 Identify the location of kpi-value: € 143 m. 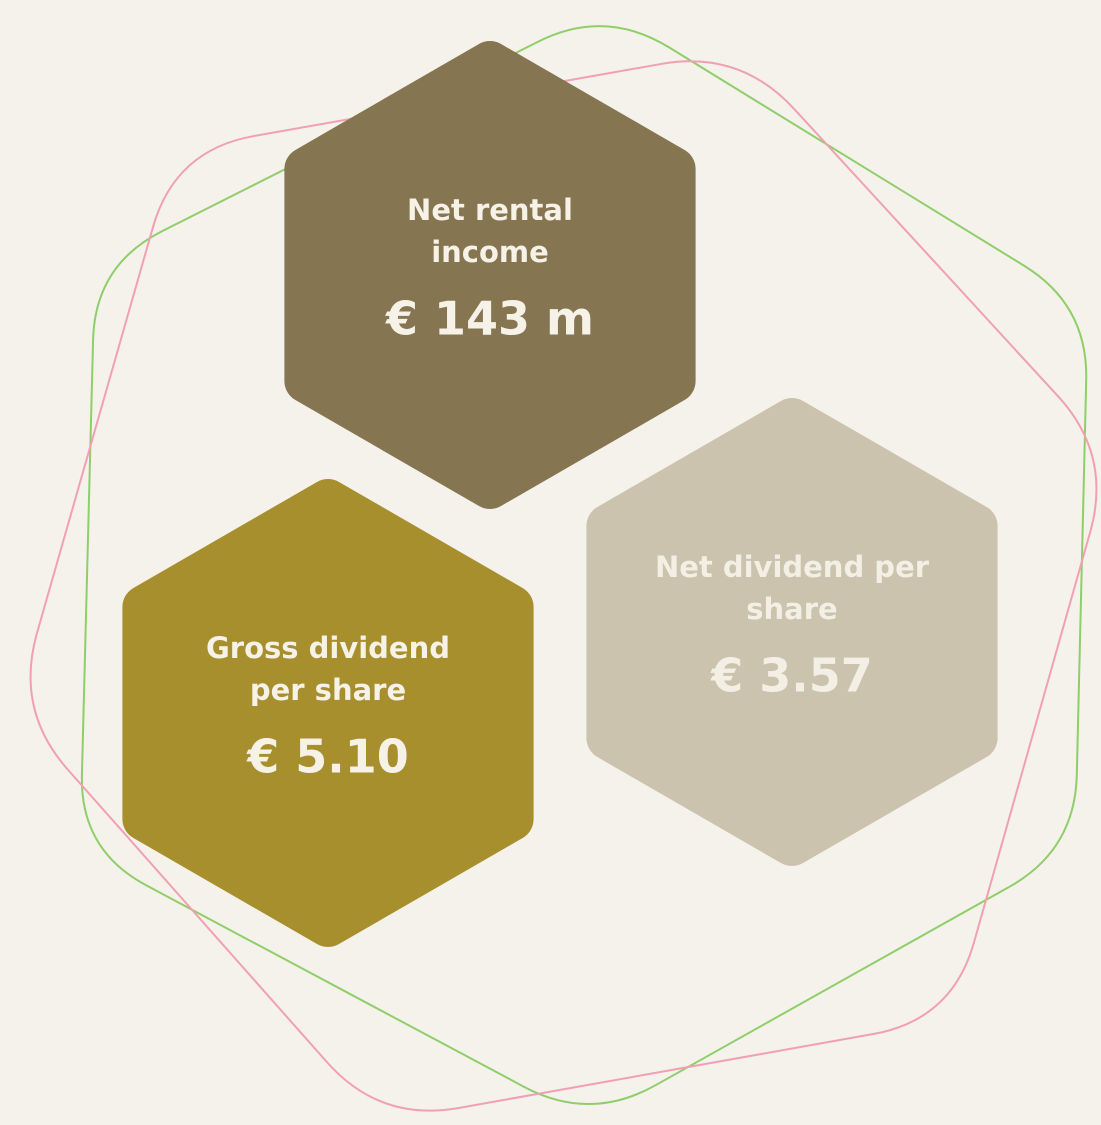
(489, 319).